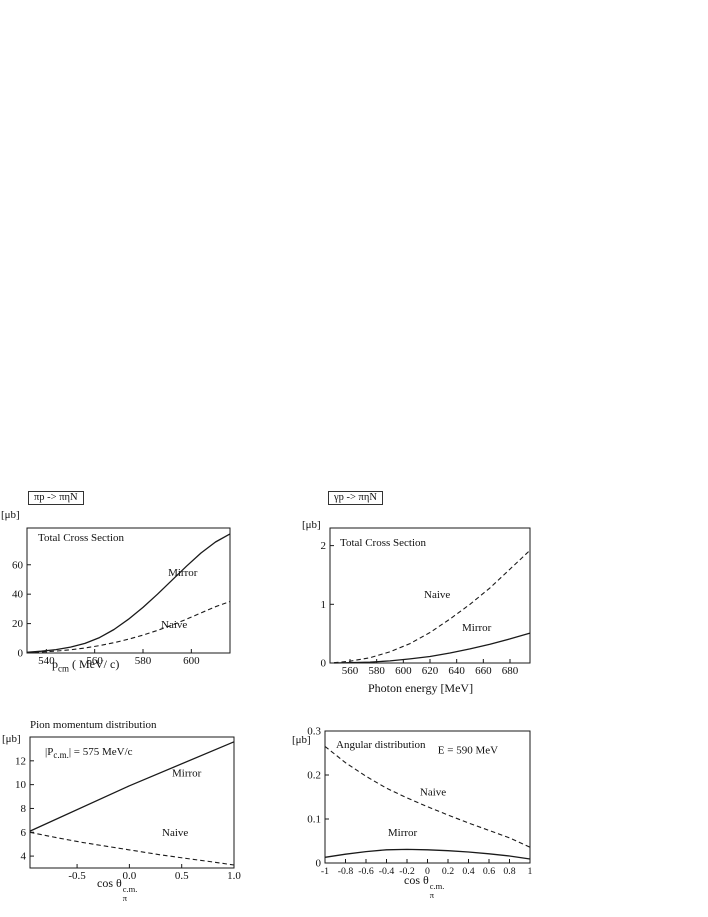 The height and width of the screenshot is (917, 708). What do you see at coordinates (100, 752) in the screenshot?
I see `condition-post: | = 575 MeV/c` at bounding box center [100, 752].